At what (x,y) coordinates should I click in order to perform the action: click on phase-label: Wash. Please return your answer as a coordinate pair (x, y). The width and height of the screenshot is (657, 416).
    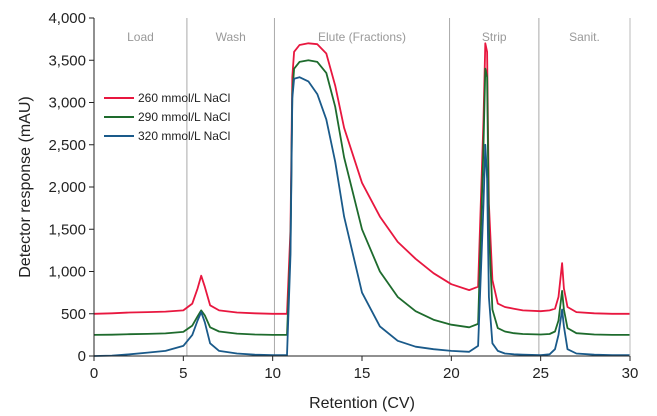
    Looking at the image, I should click on (231, 37).